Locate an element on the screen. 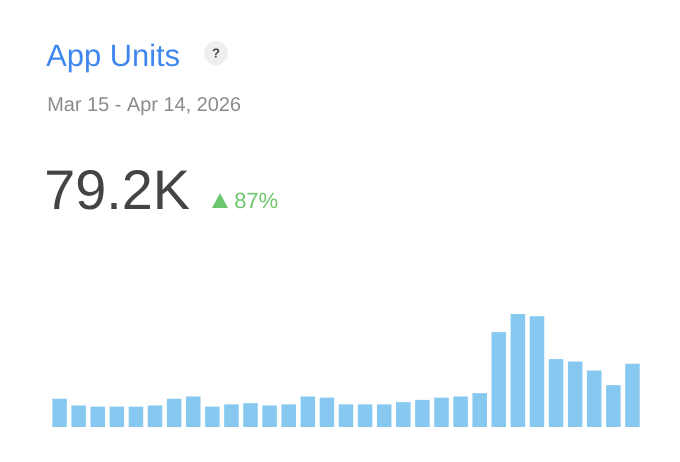  chart-title: App Units is located at coordinates (112, 58).